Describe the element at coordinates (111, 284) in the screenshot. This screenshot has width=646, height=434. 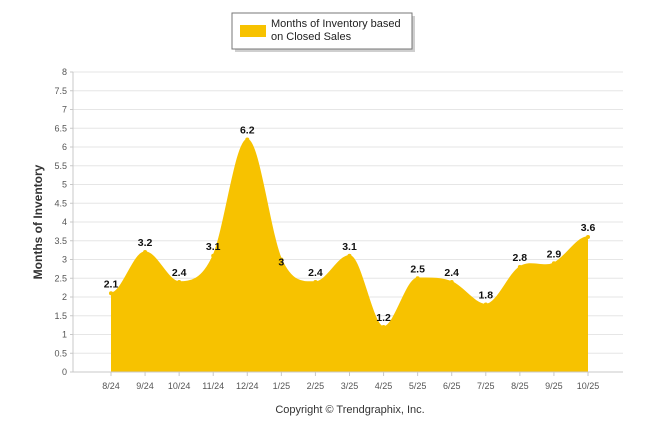
I see `data-label: 2.1` at that location.